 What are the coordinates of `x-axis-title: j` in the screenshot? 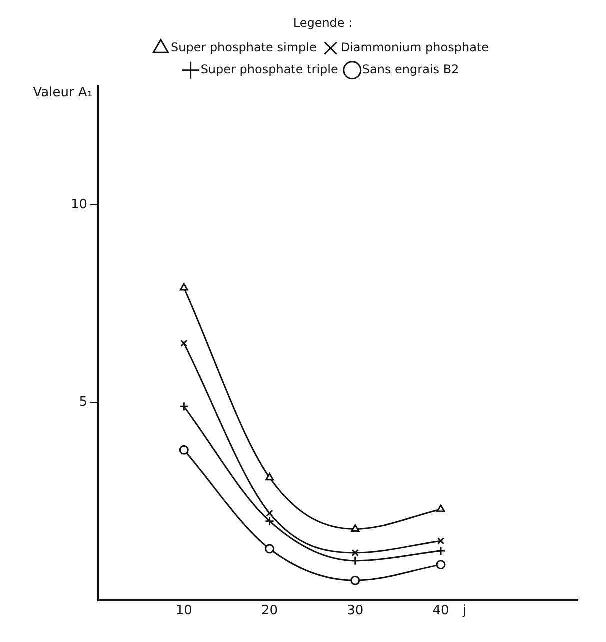 It's located at (464, 610).